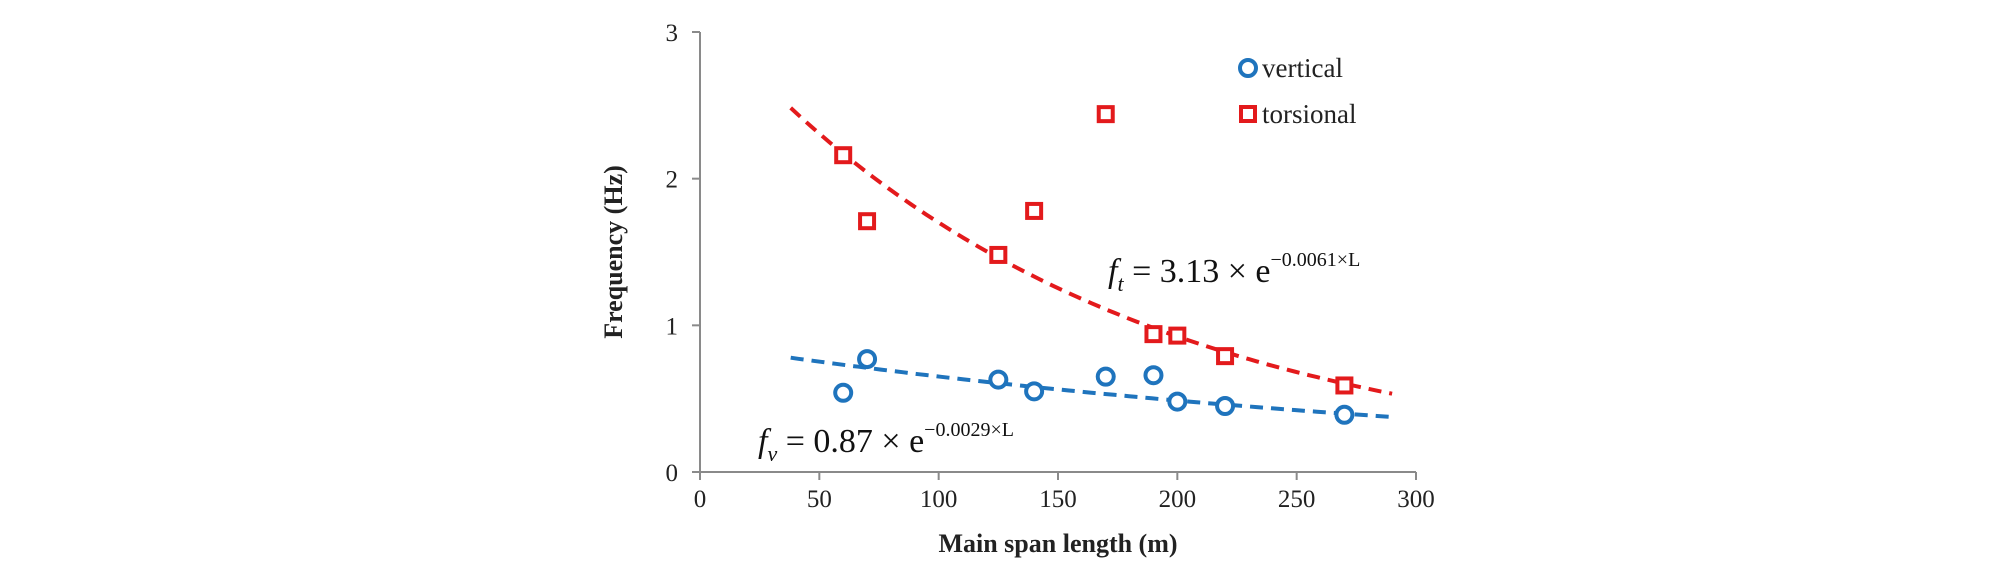 The image size is (2008, 576). What do you see at coordinates (1197, 271) in the screenshot?
I see `equation-body: = 3.13 × e` at bounding box center [1197, 271].